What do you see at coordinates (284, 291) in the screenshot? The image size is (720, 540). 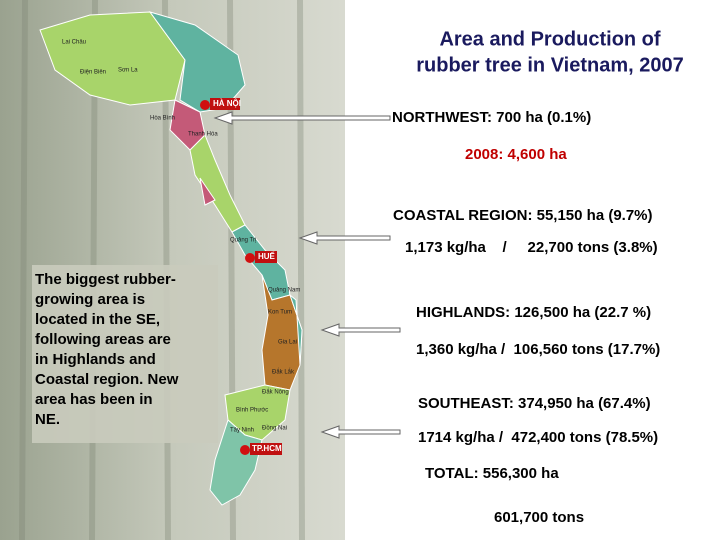 I see `province-label: Quảng Nam` at bounding box center [284, 291].